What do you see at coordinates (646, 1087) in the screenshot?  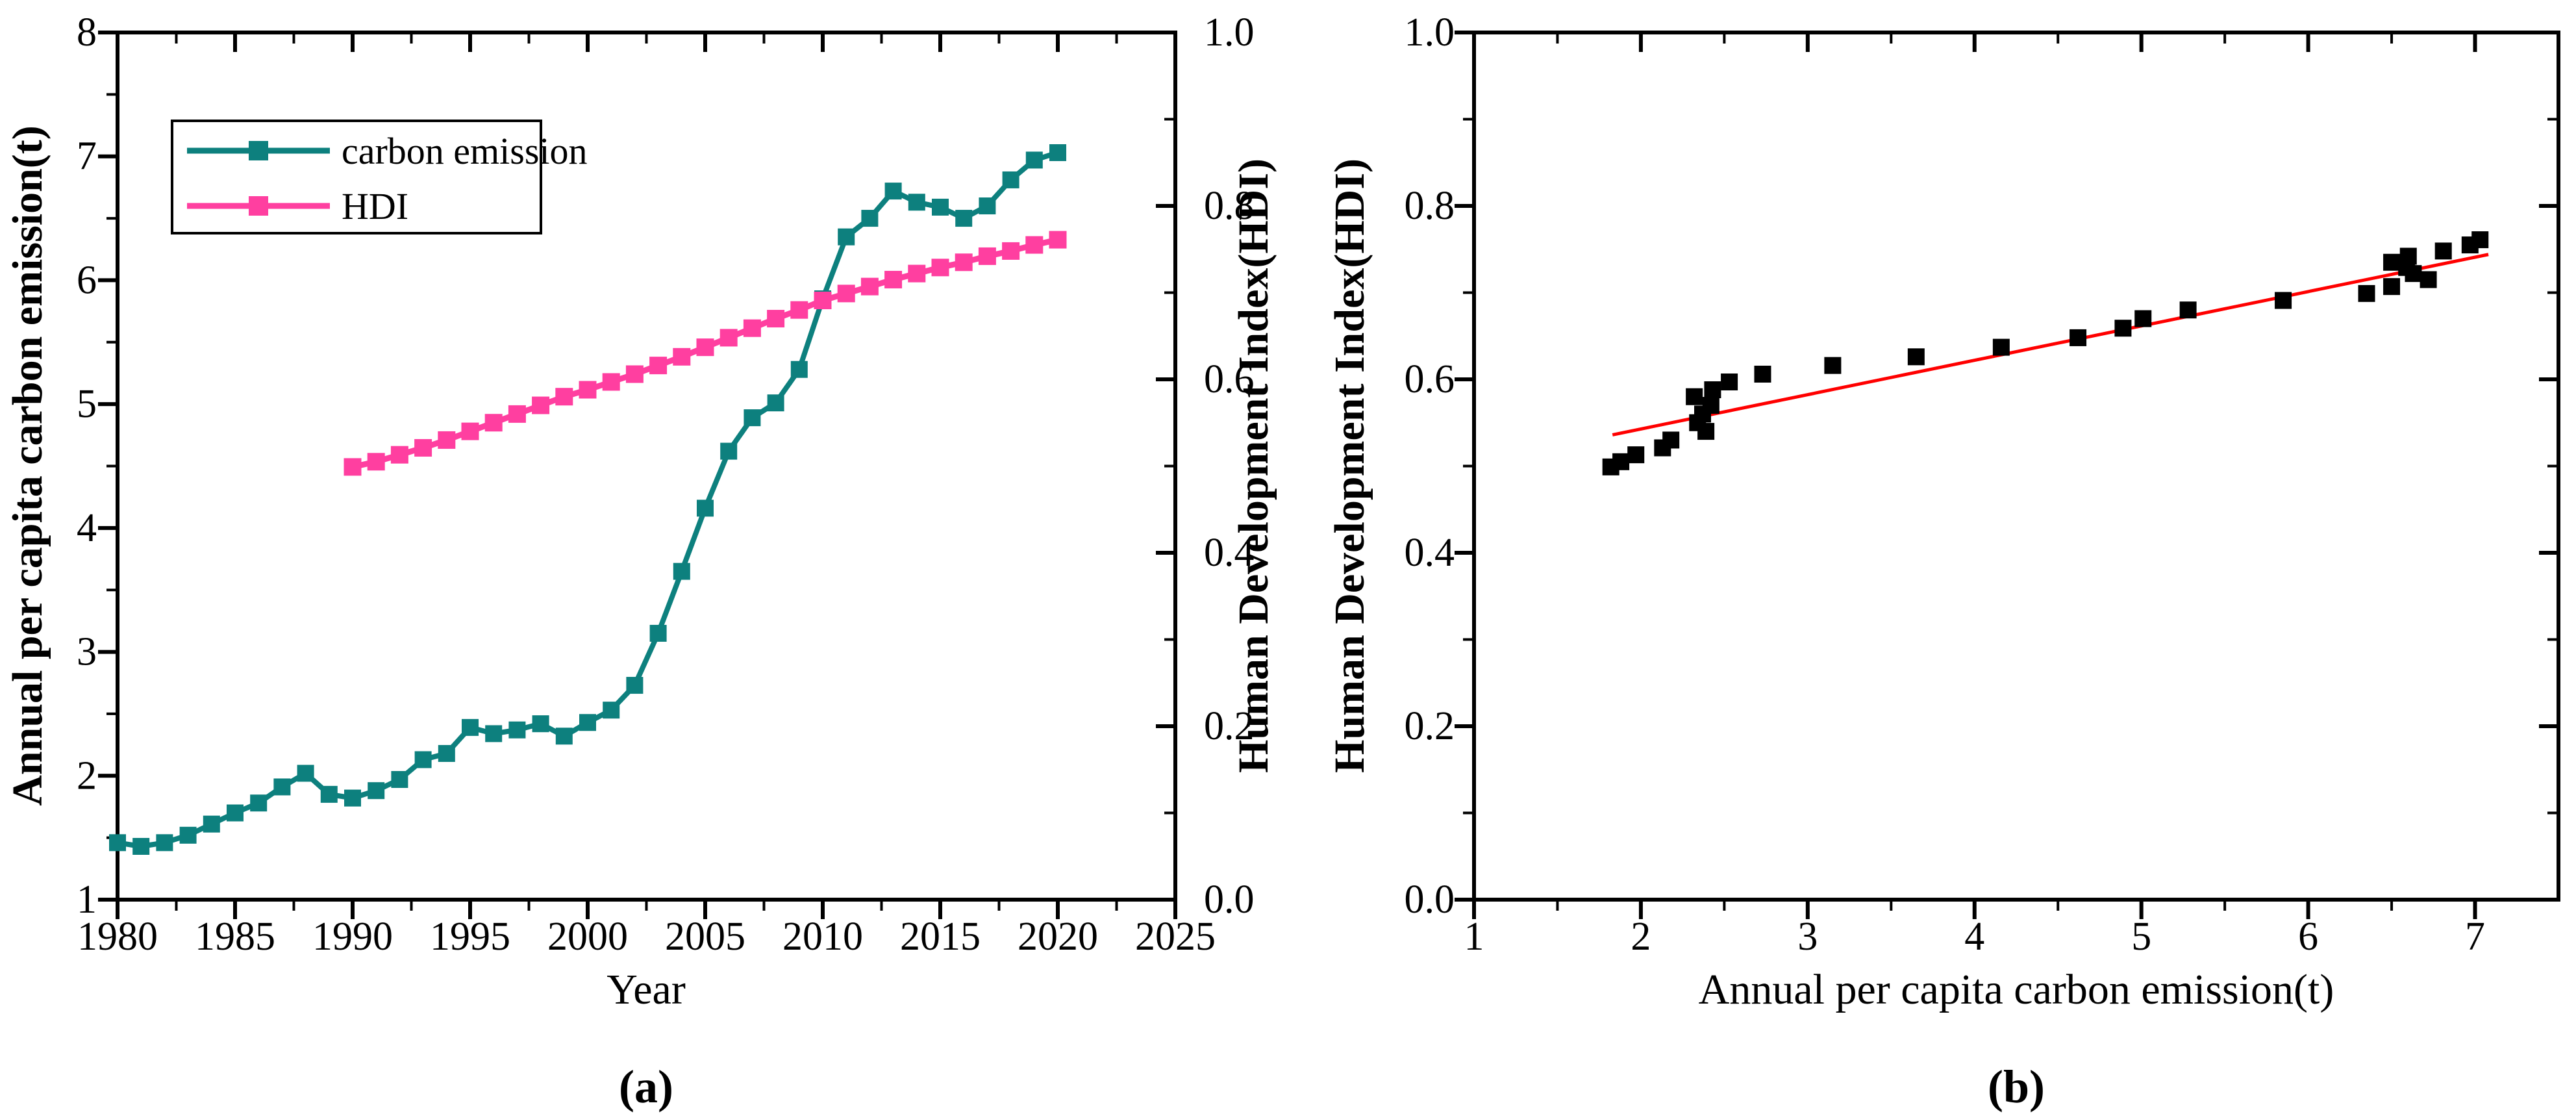 I see `panel-a-caption: (a)` at bounding box center [646, 1087].